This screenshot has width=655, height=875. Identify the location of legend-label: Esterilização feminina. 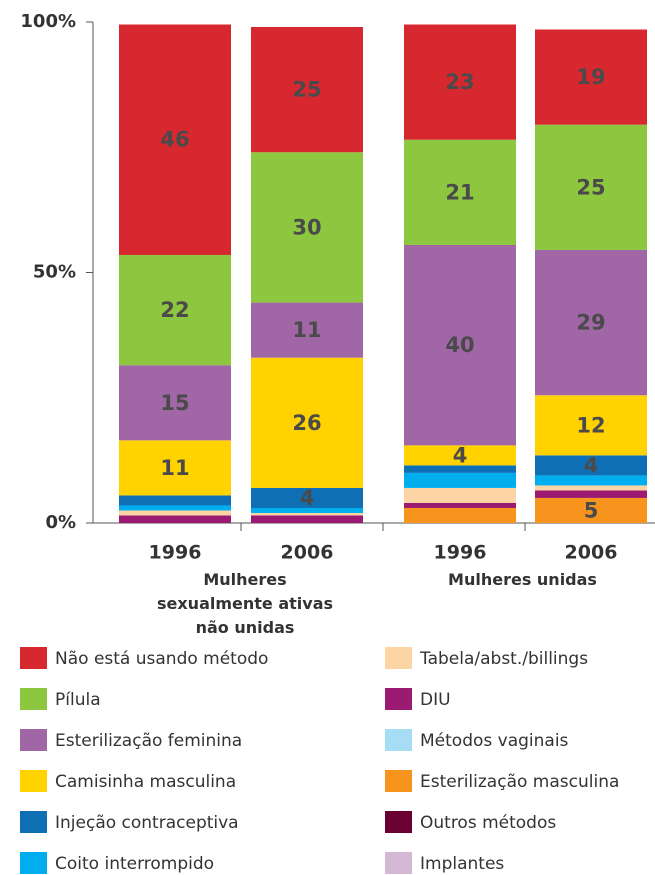
(148, 741).